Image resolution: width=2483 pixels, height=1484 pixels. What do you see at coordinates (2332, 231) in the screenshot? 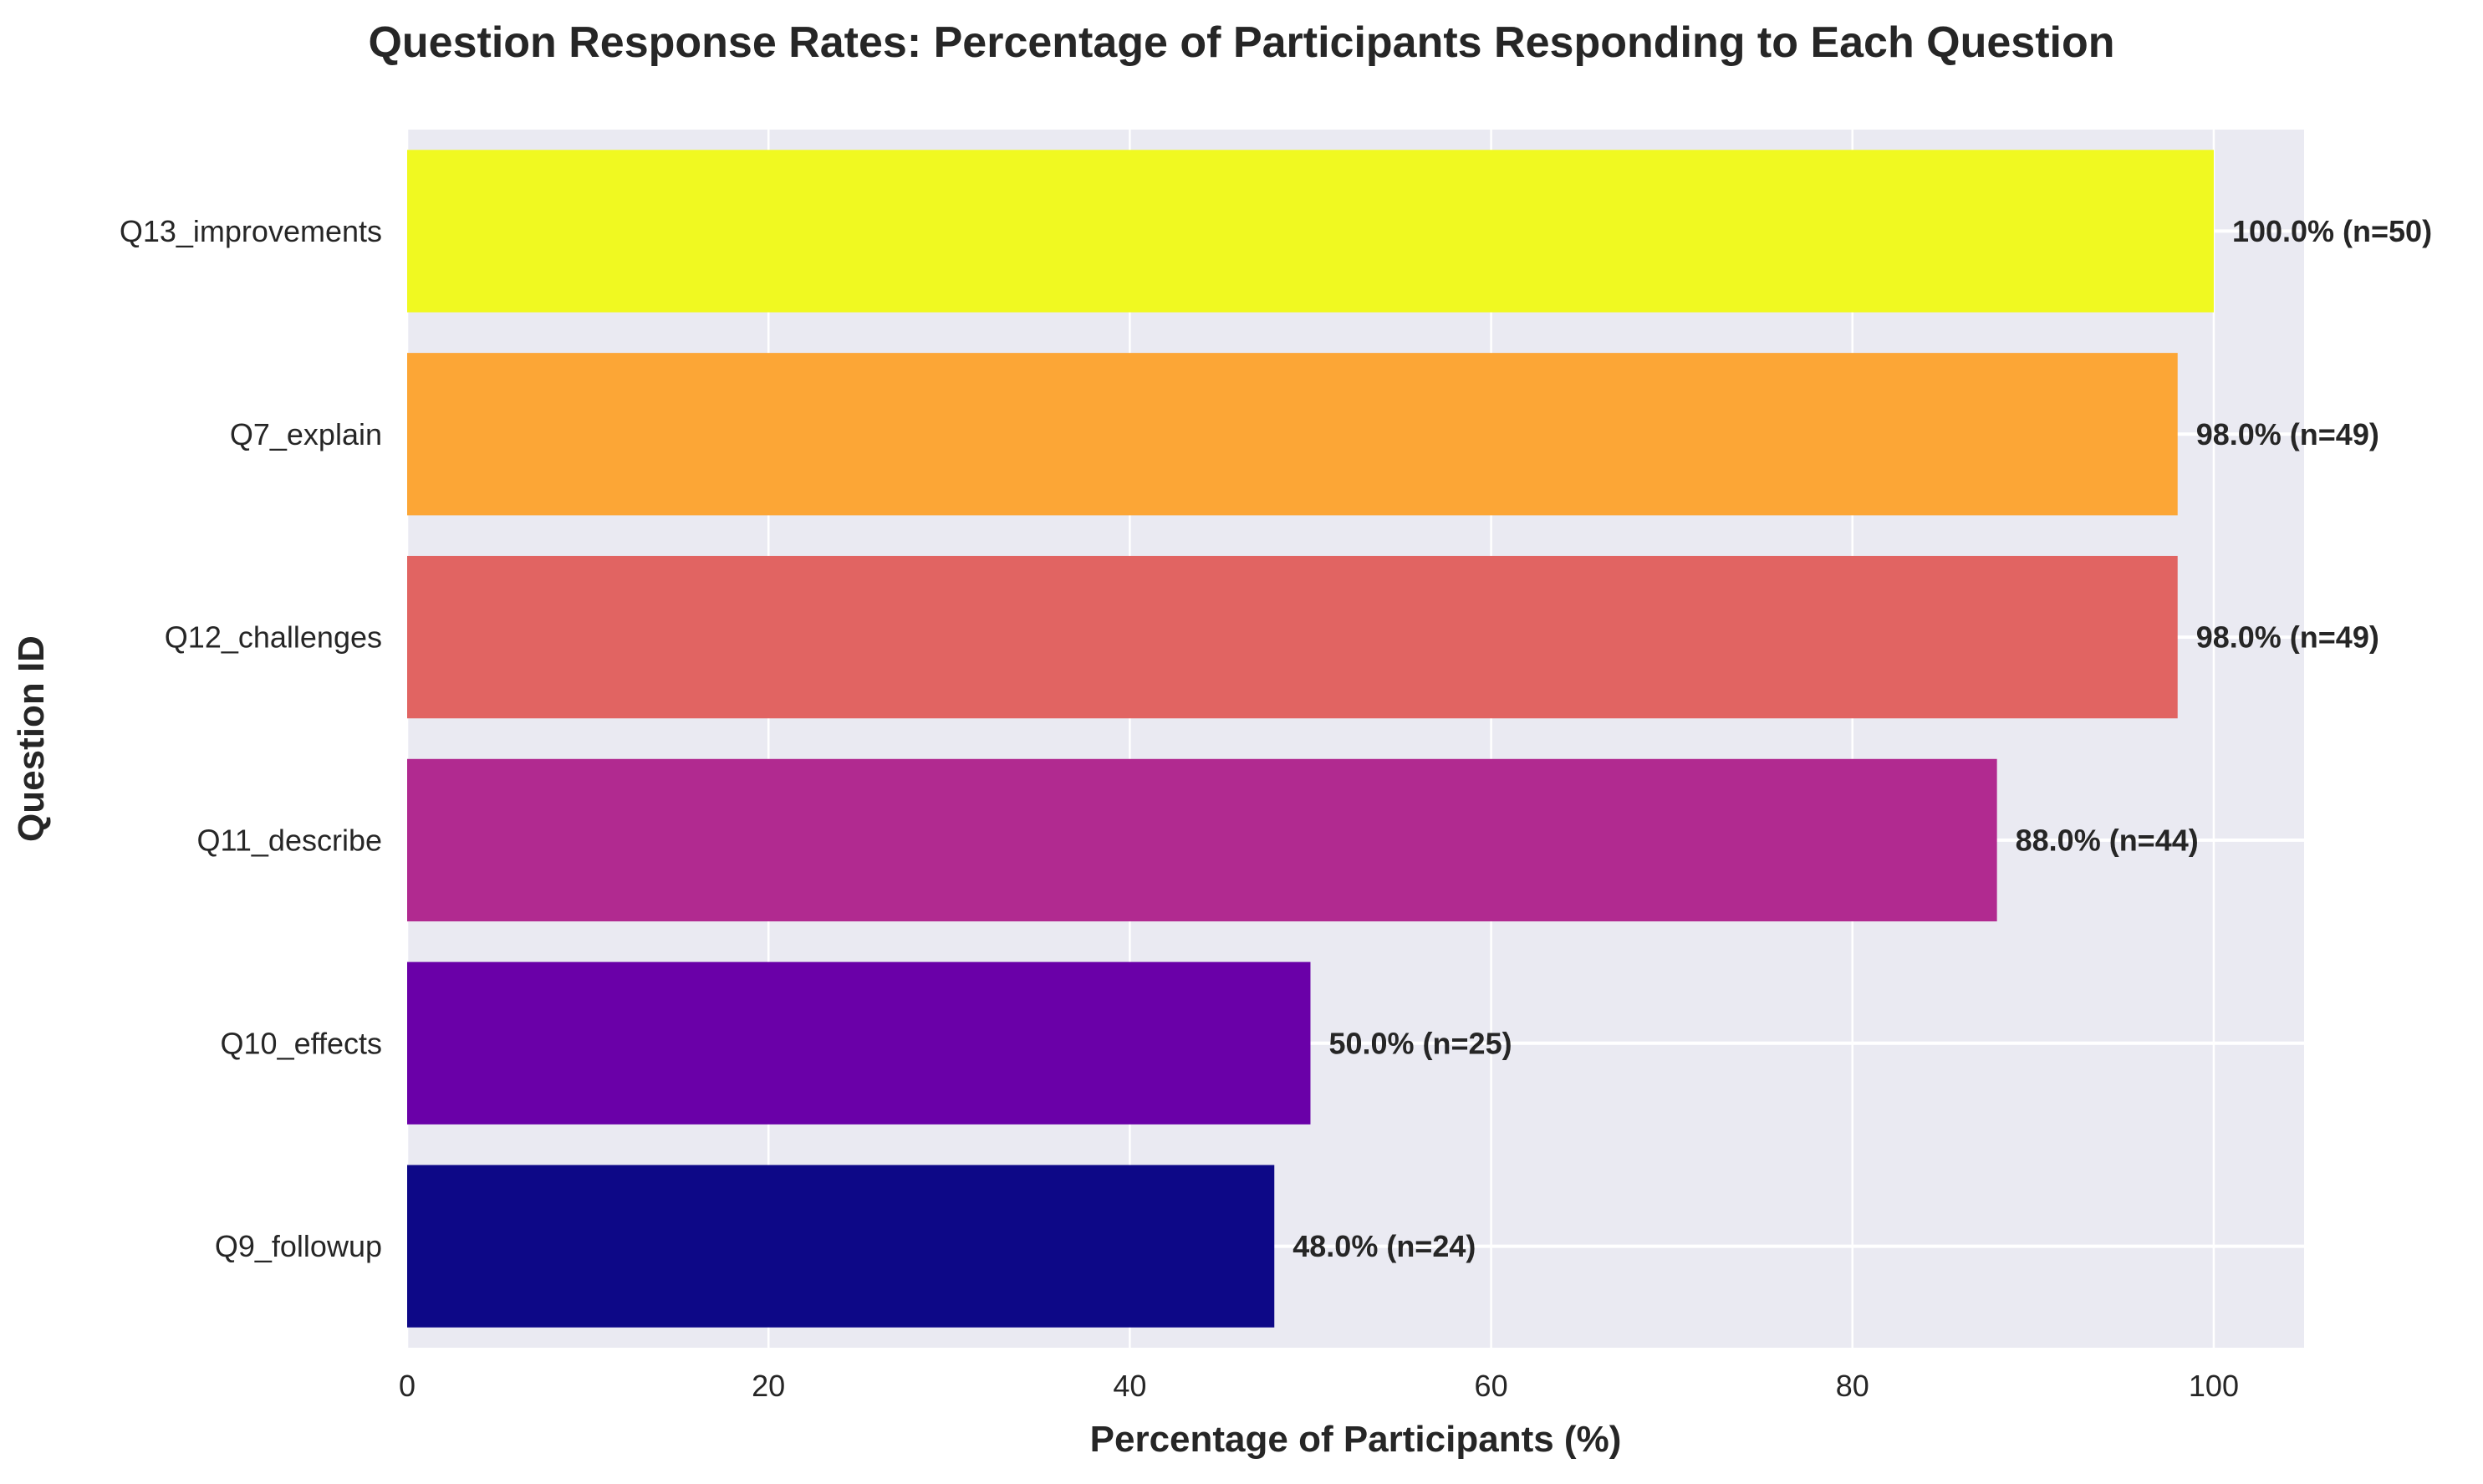
I see `bar-label-Q13_improvements: 100.0% (n=50)` at bounding box center [2332, 231].